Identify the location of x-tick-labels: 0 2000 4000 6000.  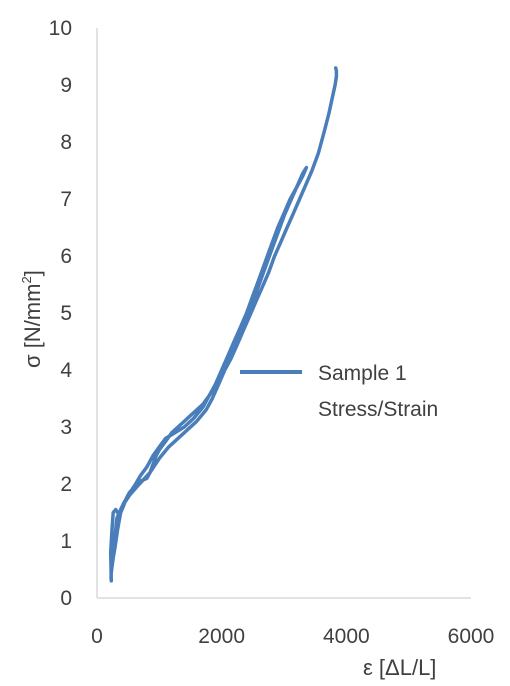
(292, 636).